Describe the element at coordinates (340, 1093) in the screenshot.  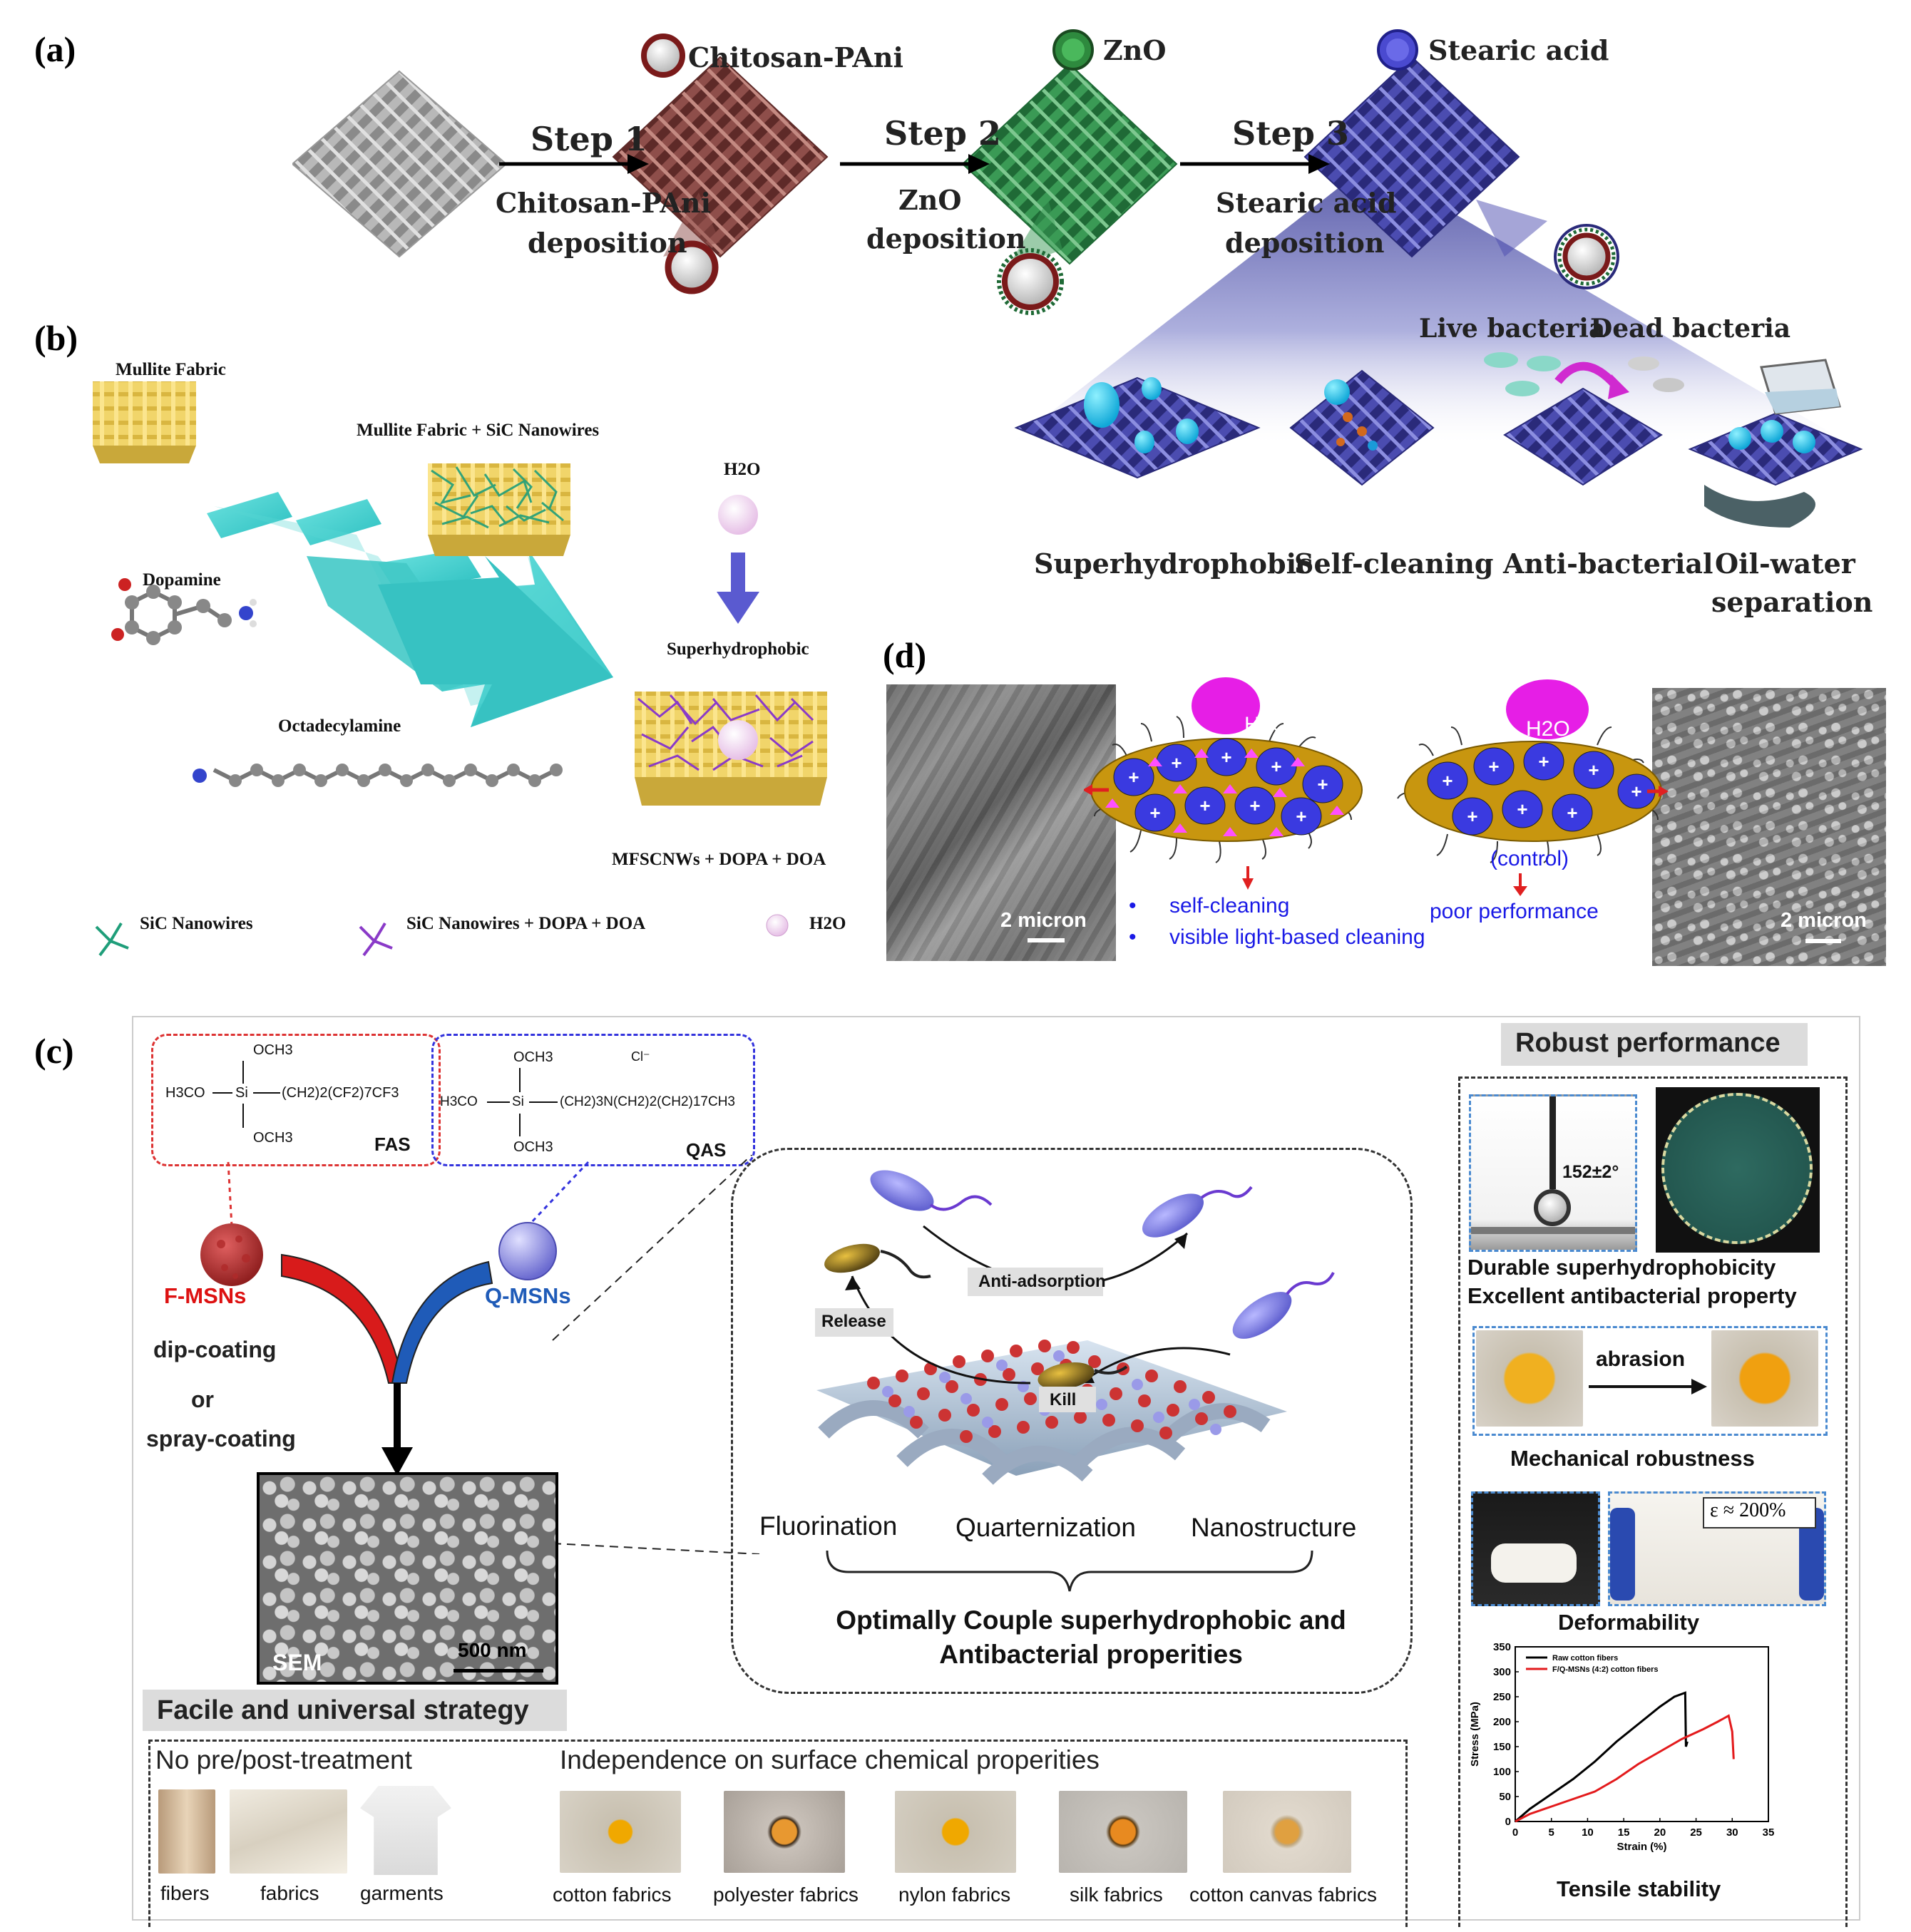
I see `fas-chain: (CH2)2(CF2)7CF3` at that location.